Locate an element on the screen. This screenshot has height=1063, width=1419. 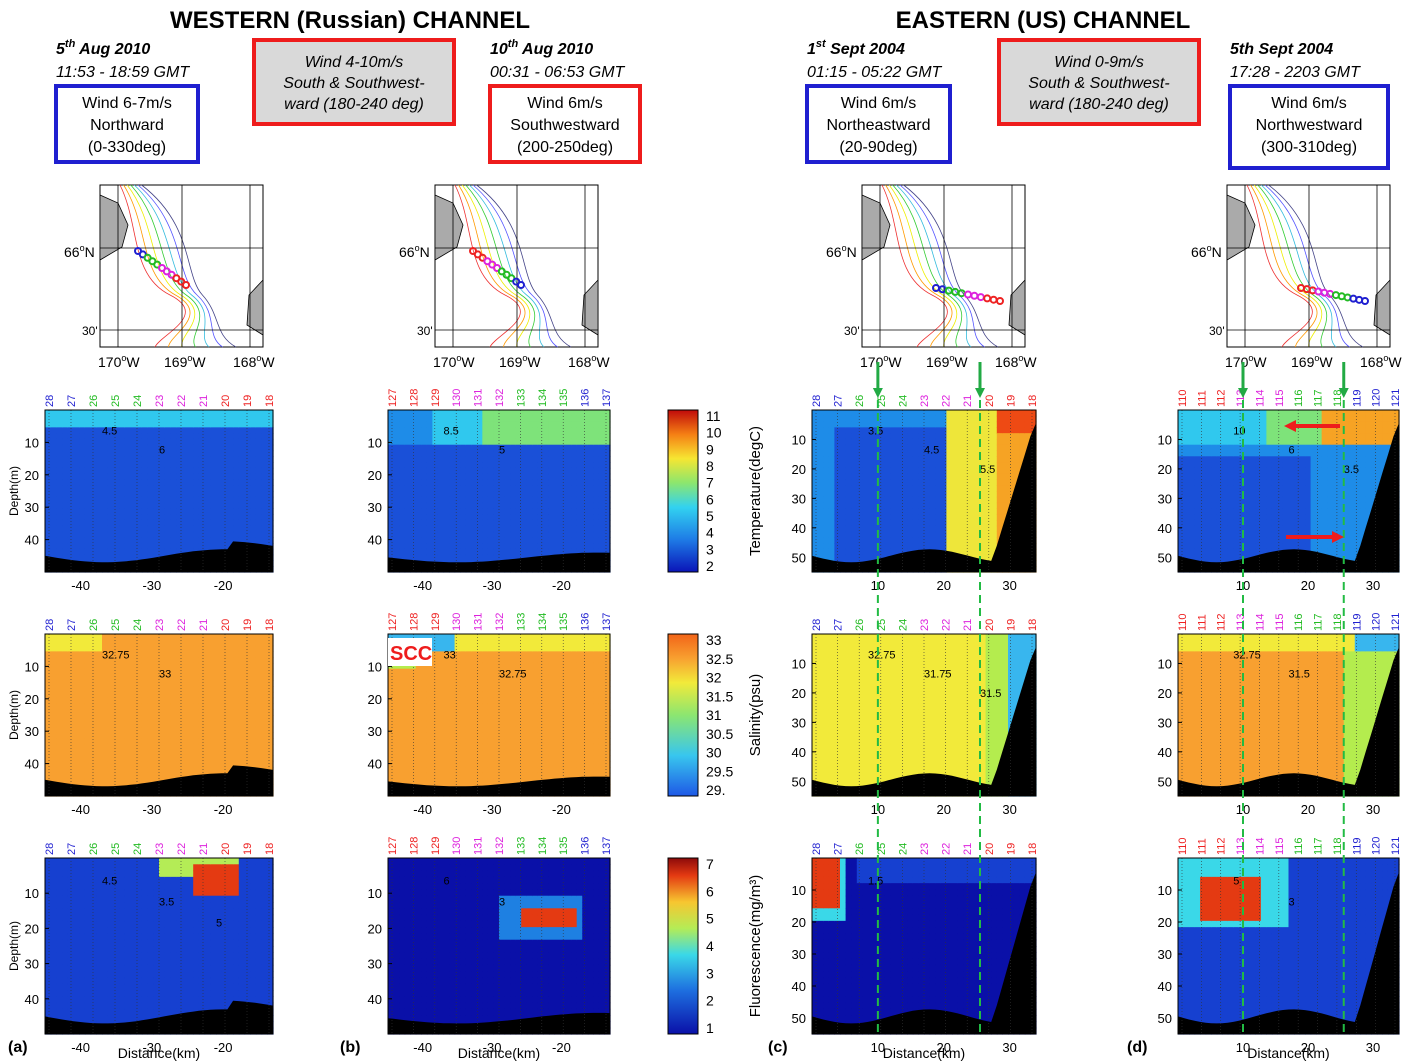
panel-wind-box: Wind 6m/s Northwestward (300-310deg) is located at coordinates (1309, 127).